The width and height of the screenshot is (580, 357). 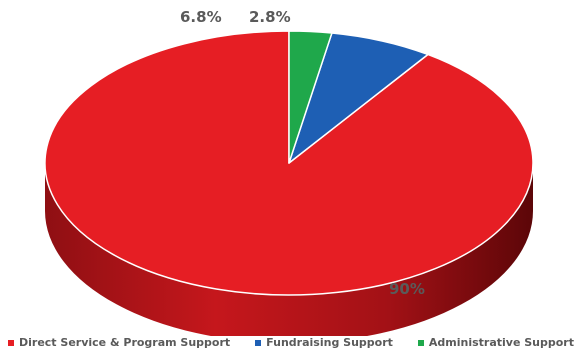 I want to click on legend-item-direct-service: Direct Service & Program Support, so click(x=119, y=342).